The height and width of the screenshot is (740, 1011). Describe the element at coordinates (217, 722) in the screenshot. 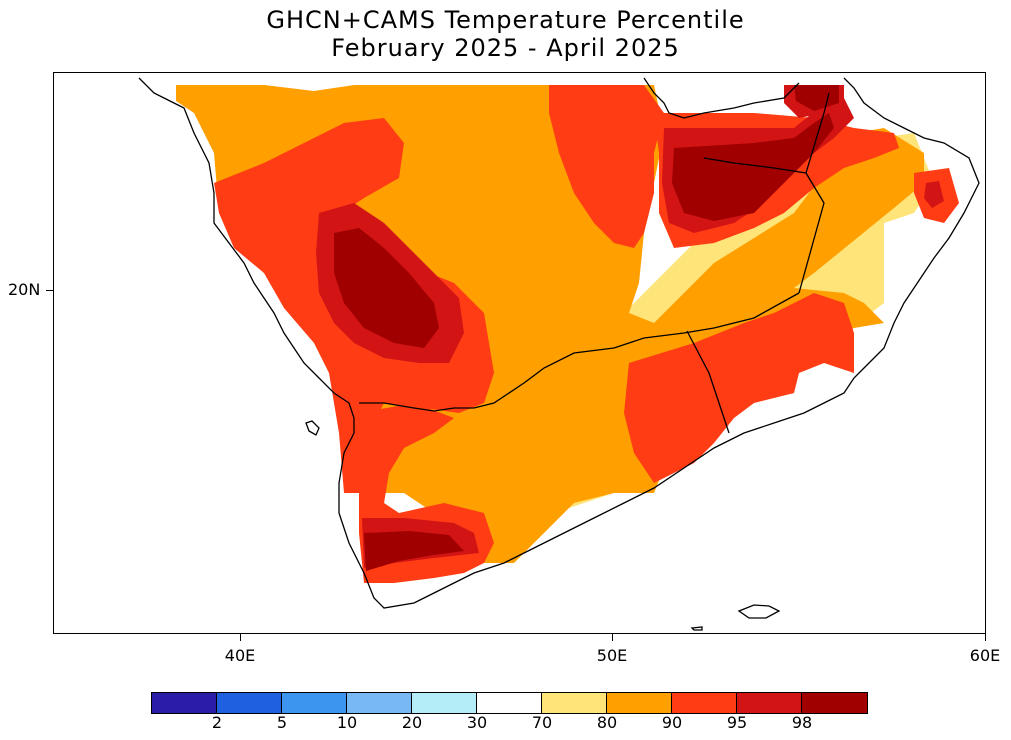

I see `color-legend-label: 2` at that location.